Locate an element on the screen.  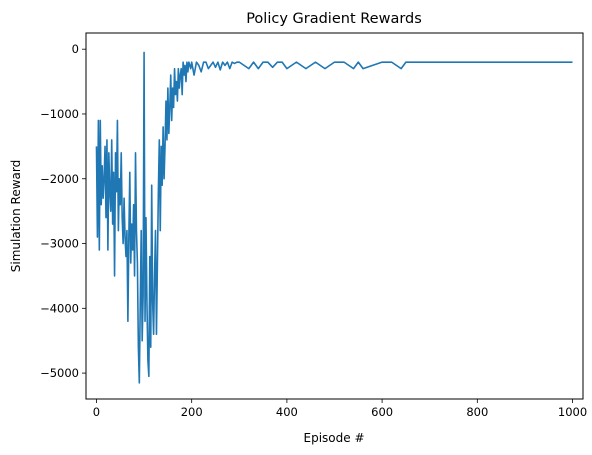
y-axis: 0 −1000 −2000 −3000 −4000 −5000 is located at coordinates (63, 211).